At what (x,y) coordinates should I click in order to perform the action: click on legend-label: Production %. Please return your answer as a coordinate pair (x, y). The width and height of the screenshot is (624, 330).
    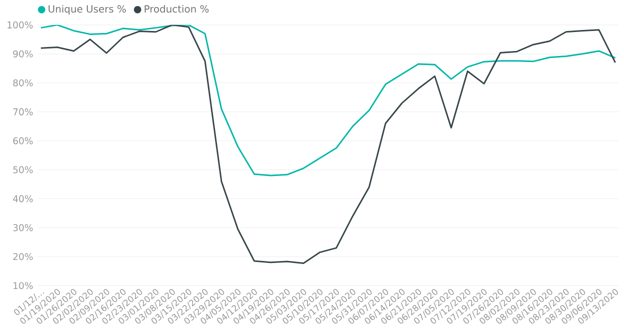
    Looking at the image, I should click on (176, 9).